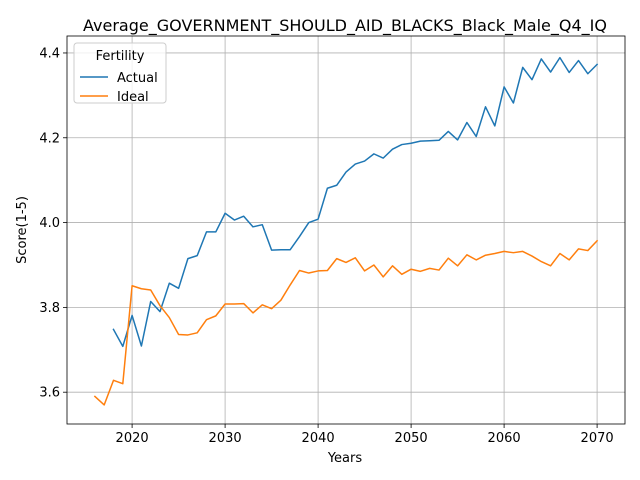 This screenshot has height=480, width=640. I want to click on y-tick-label: 4.2, so click(49, 138).